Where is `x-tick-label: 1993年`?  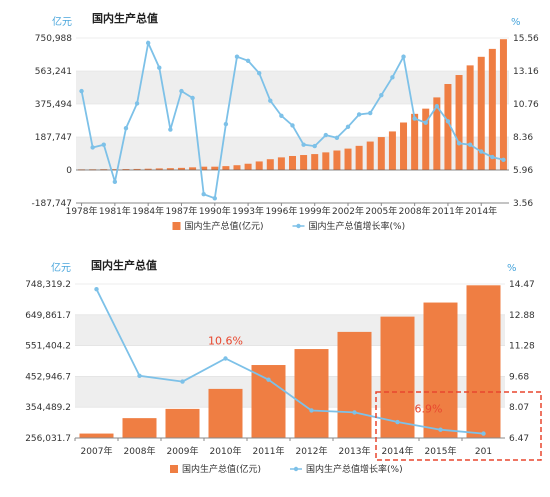
x-tick-label: 1993年 is located at coordinates (248, 211).